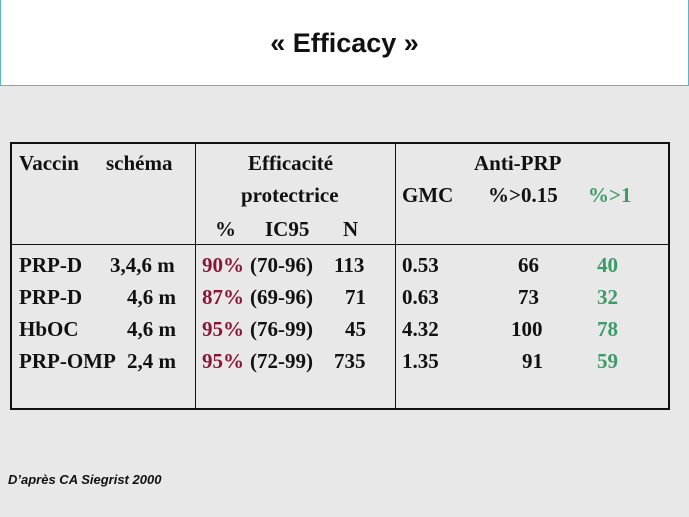 Image resolution: width=689 pixels, height=517 pixels. What do you see at coordinates (528, 297) in the screenshot?
I see `row-pct015: 73` at bounding box center [528, 297].